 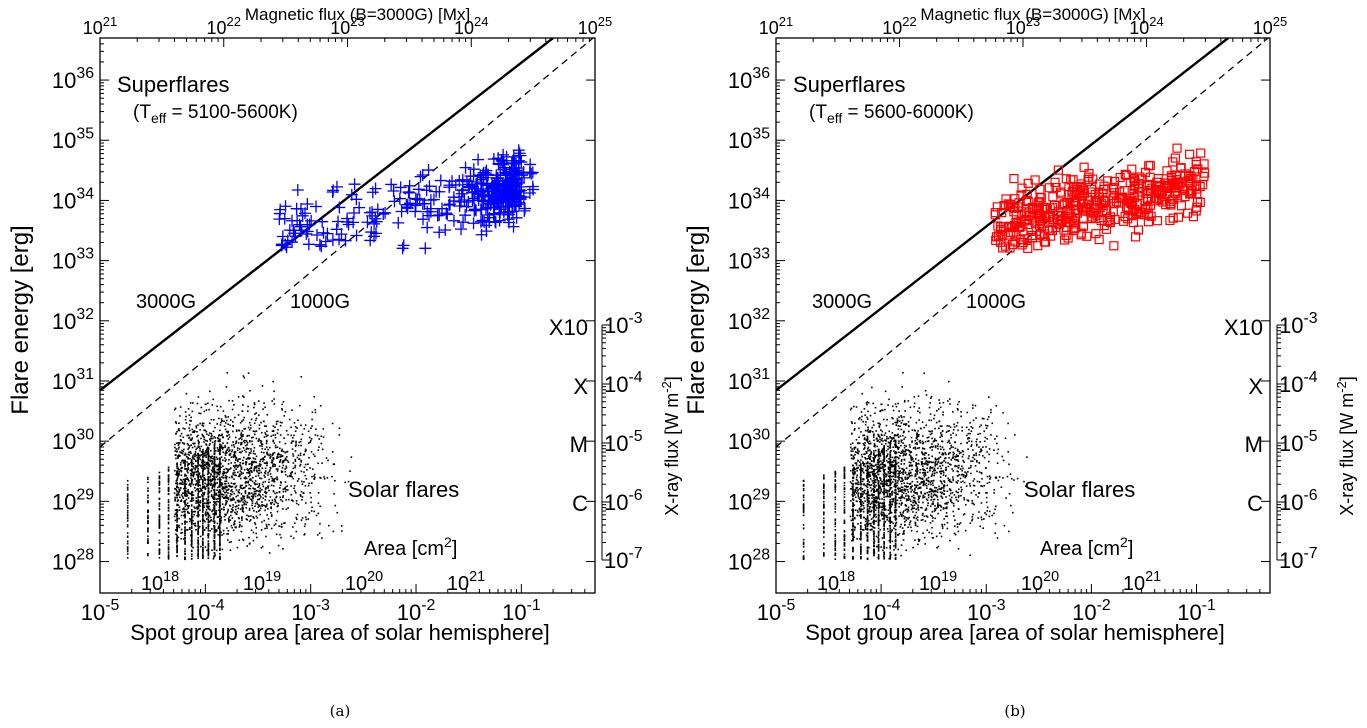 What do you see at coordinates (881, 611) in the screenshot?
I see `x-tick-label: 10-4` at bounding box center [881, 611].